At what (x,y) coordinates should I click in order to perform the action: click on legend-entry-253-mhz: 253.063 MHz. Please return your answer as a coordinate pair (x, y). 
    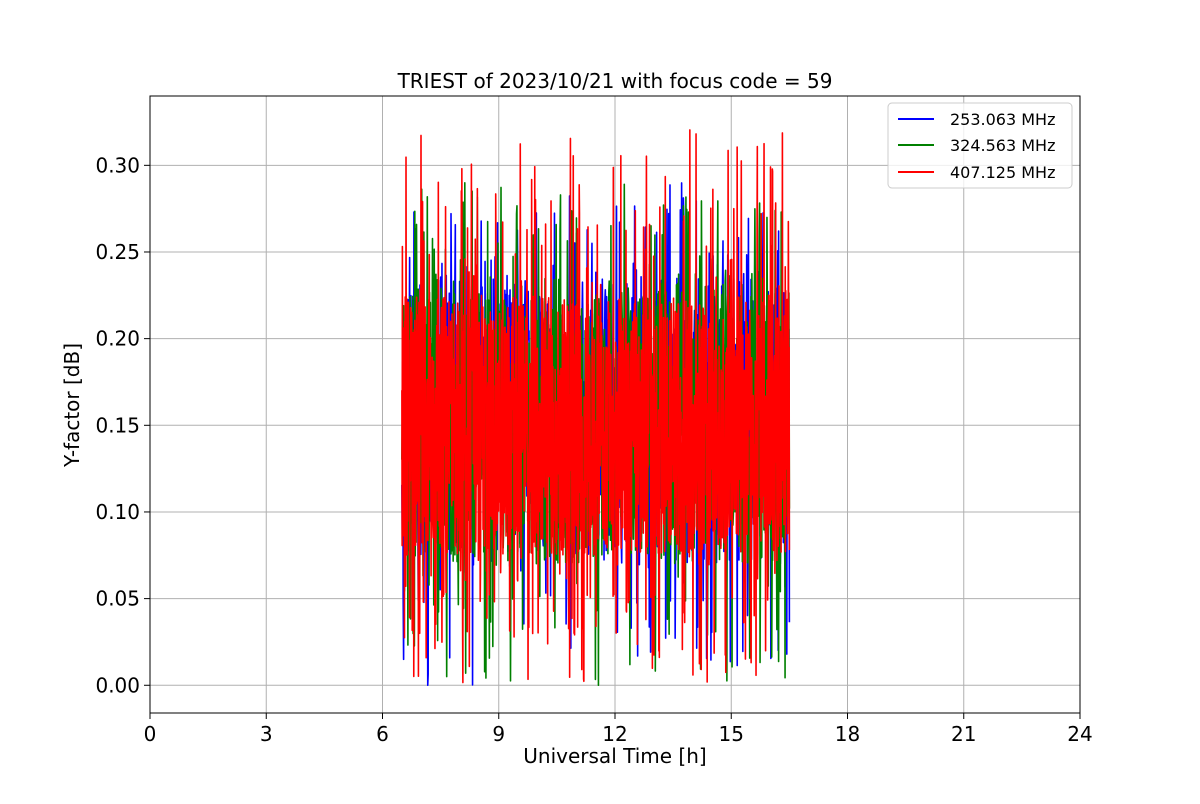
    Looking at the image, I should click on (976, 119).